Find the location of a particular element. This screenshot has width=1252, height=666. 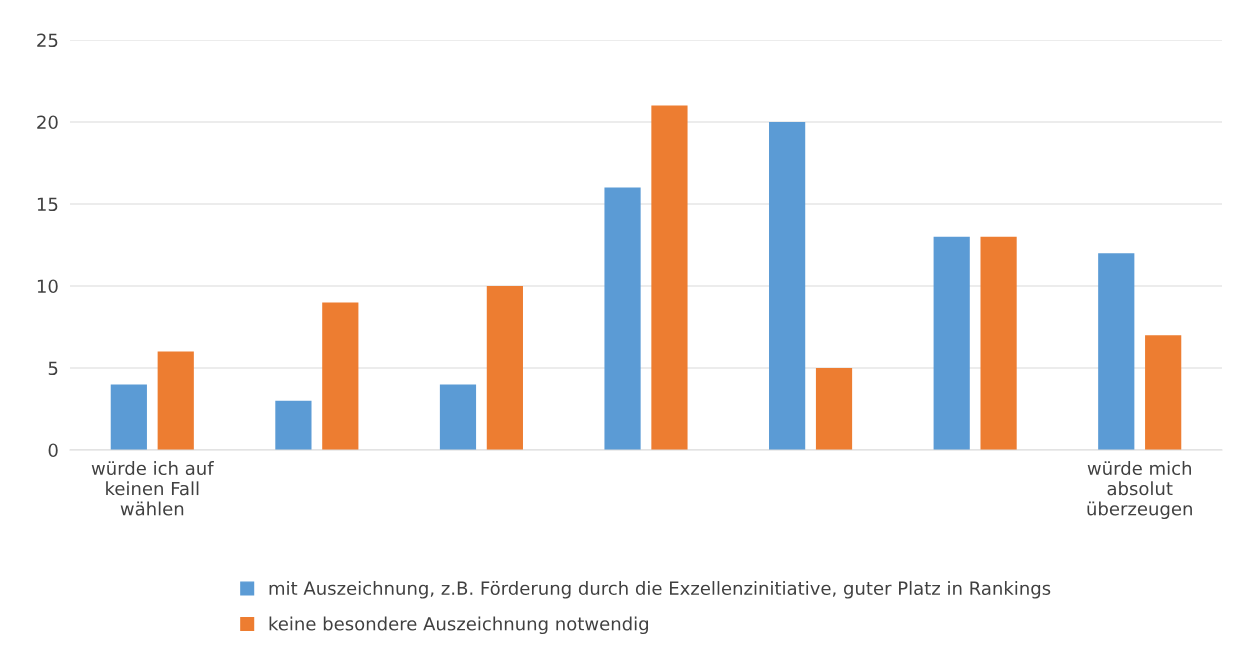

y-tick-label: 20 is located at coordinates (47, 122).